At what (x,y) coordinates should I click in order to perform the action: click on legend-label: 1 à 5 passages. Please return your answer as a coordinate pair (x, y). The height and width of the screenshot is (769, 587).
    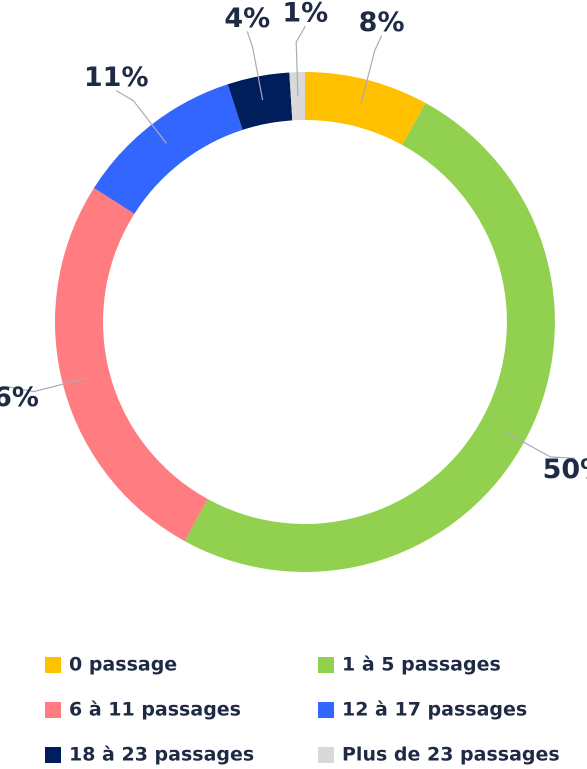
    Looking at the image, I should click on (421, 665).